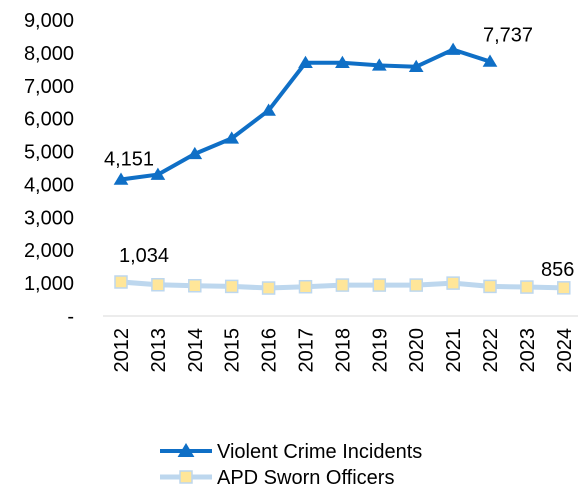 This screenshot has width=578, height=489. Describe the element at coordinates (49, 120) in the screenshot. I see `y-tick-label: 6,000` at that location.